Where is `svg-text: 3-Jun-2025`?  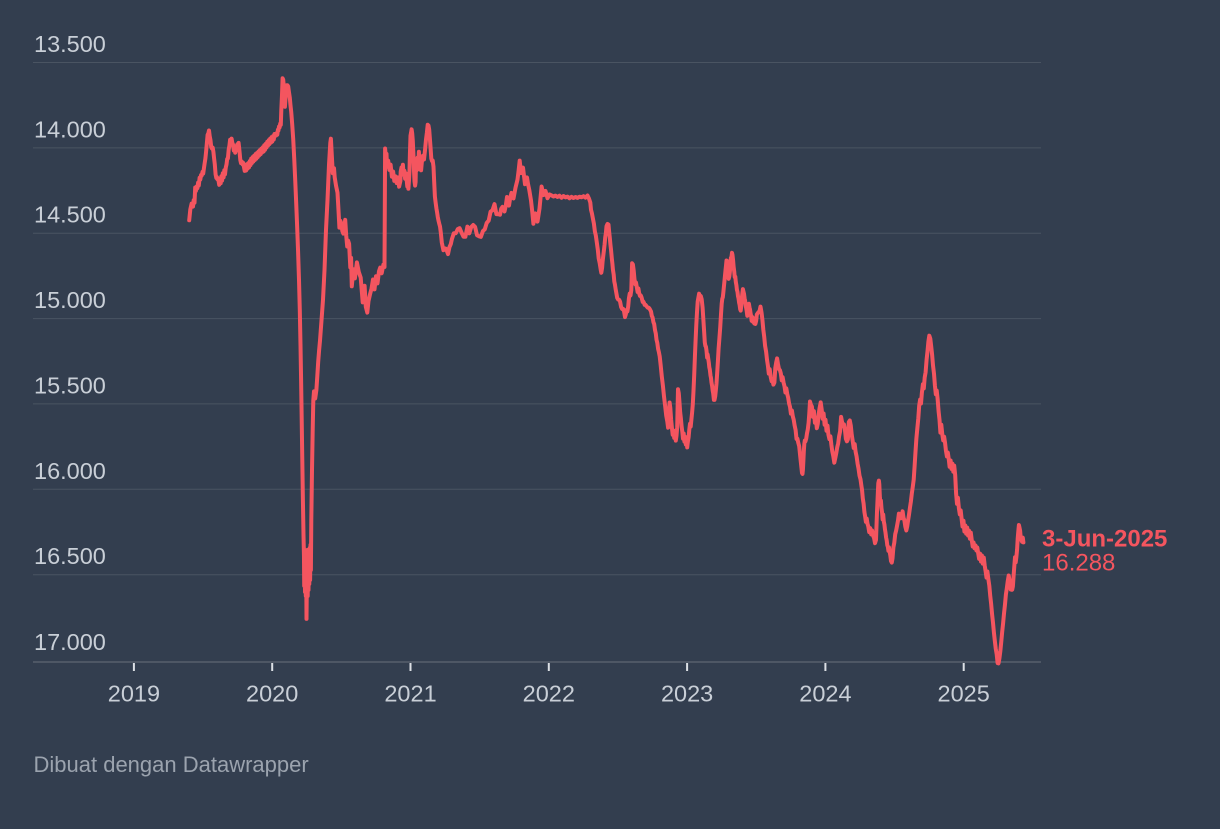
svg-text: 3-Jun-2025 is located at coordinates (1104, 539).